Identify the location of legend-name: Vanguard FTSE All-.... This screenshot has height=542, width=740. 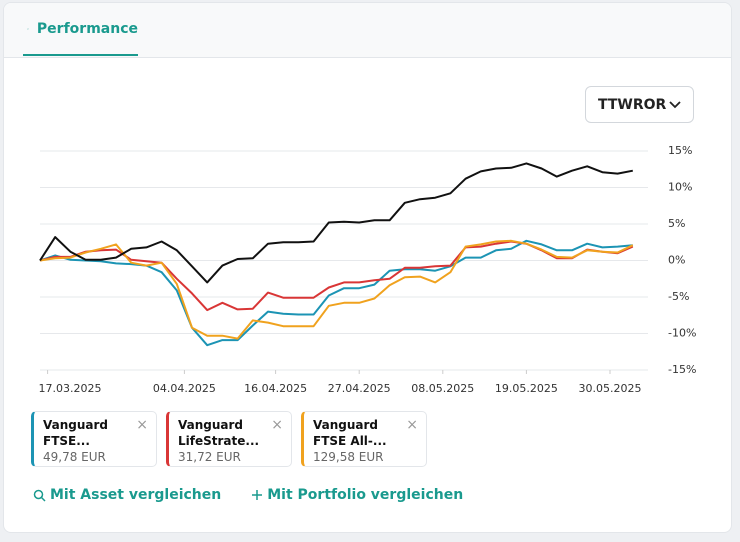
(350, 433).